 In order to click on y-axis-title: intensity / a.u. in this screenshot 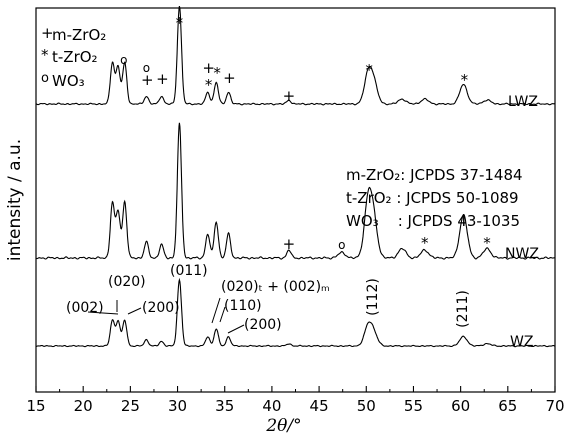, I will do `click(15, 200)`.